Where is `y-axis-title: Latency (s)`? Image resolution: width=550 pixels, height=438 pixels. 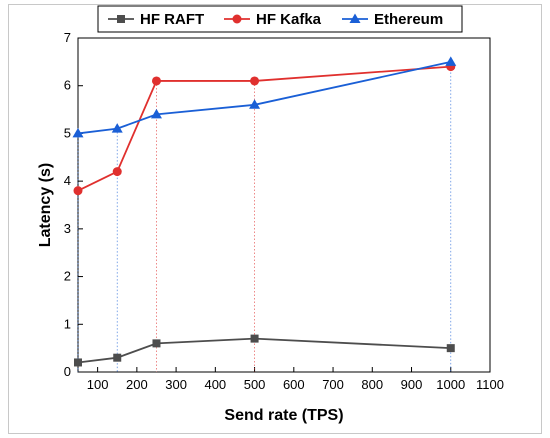 y-axis-title: Latency (s) is located at coordinates (45, 205).